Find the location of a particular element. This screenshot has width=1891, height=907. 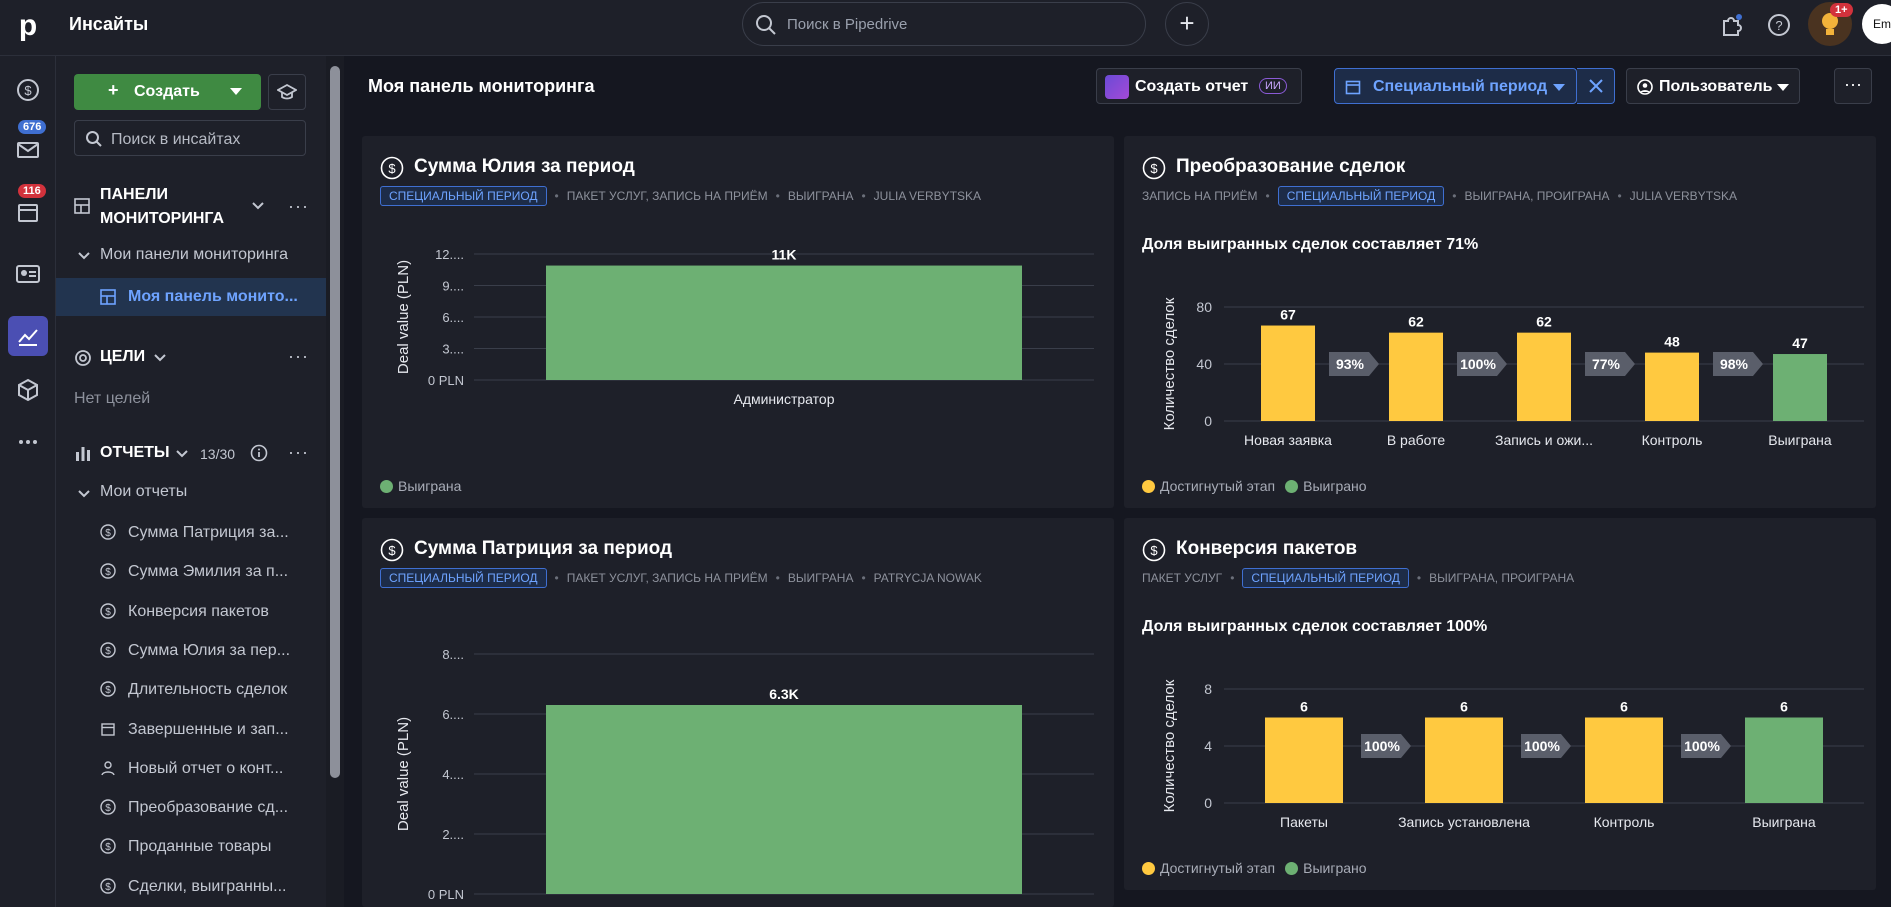

rail-more is located at coordinates (28, 442).